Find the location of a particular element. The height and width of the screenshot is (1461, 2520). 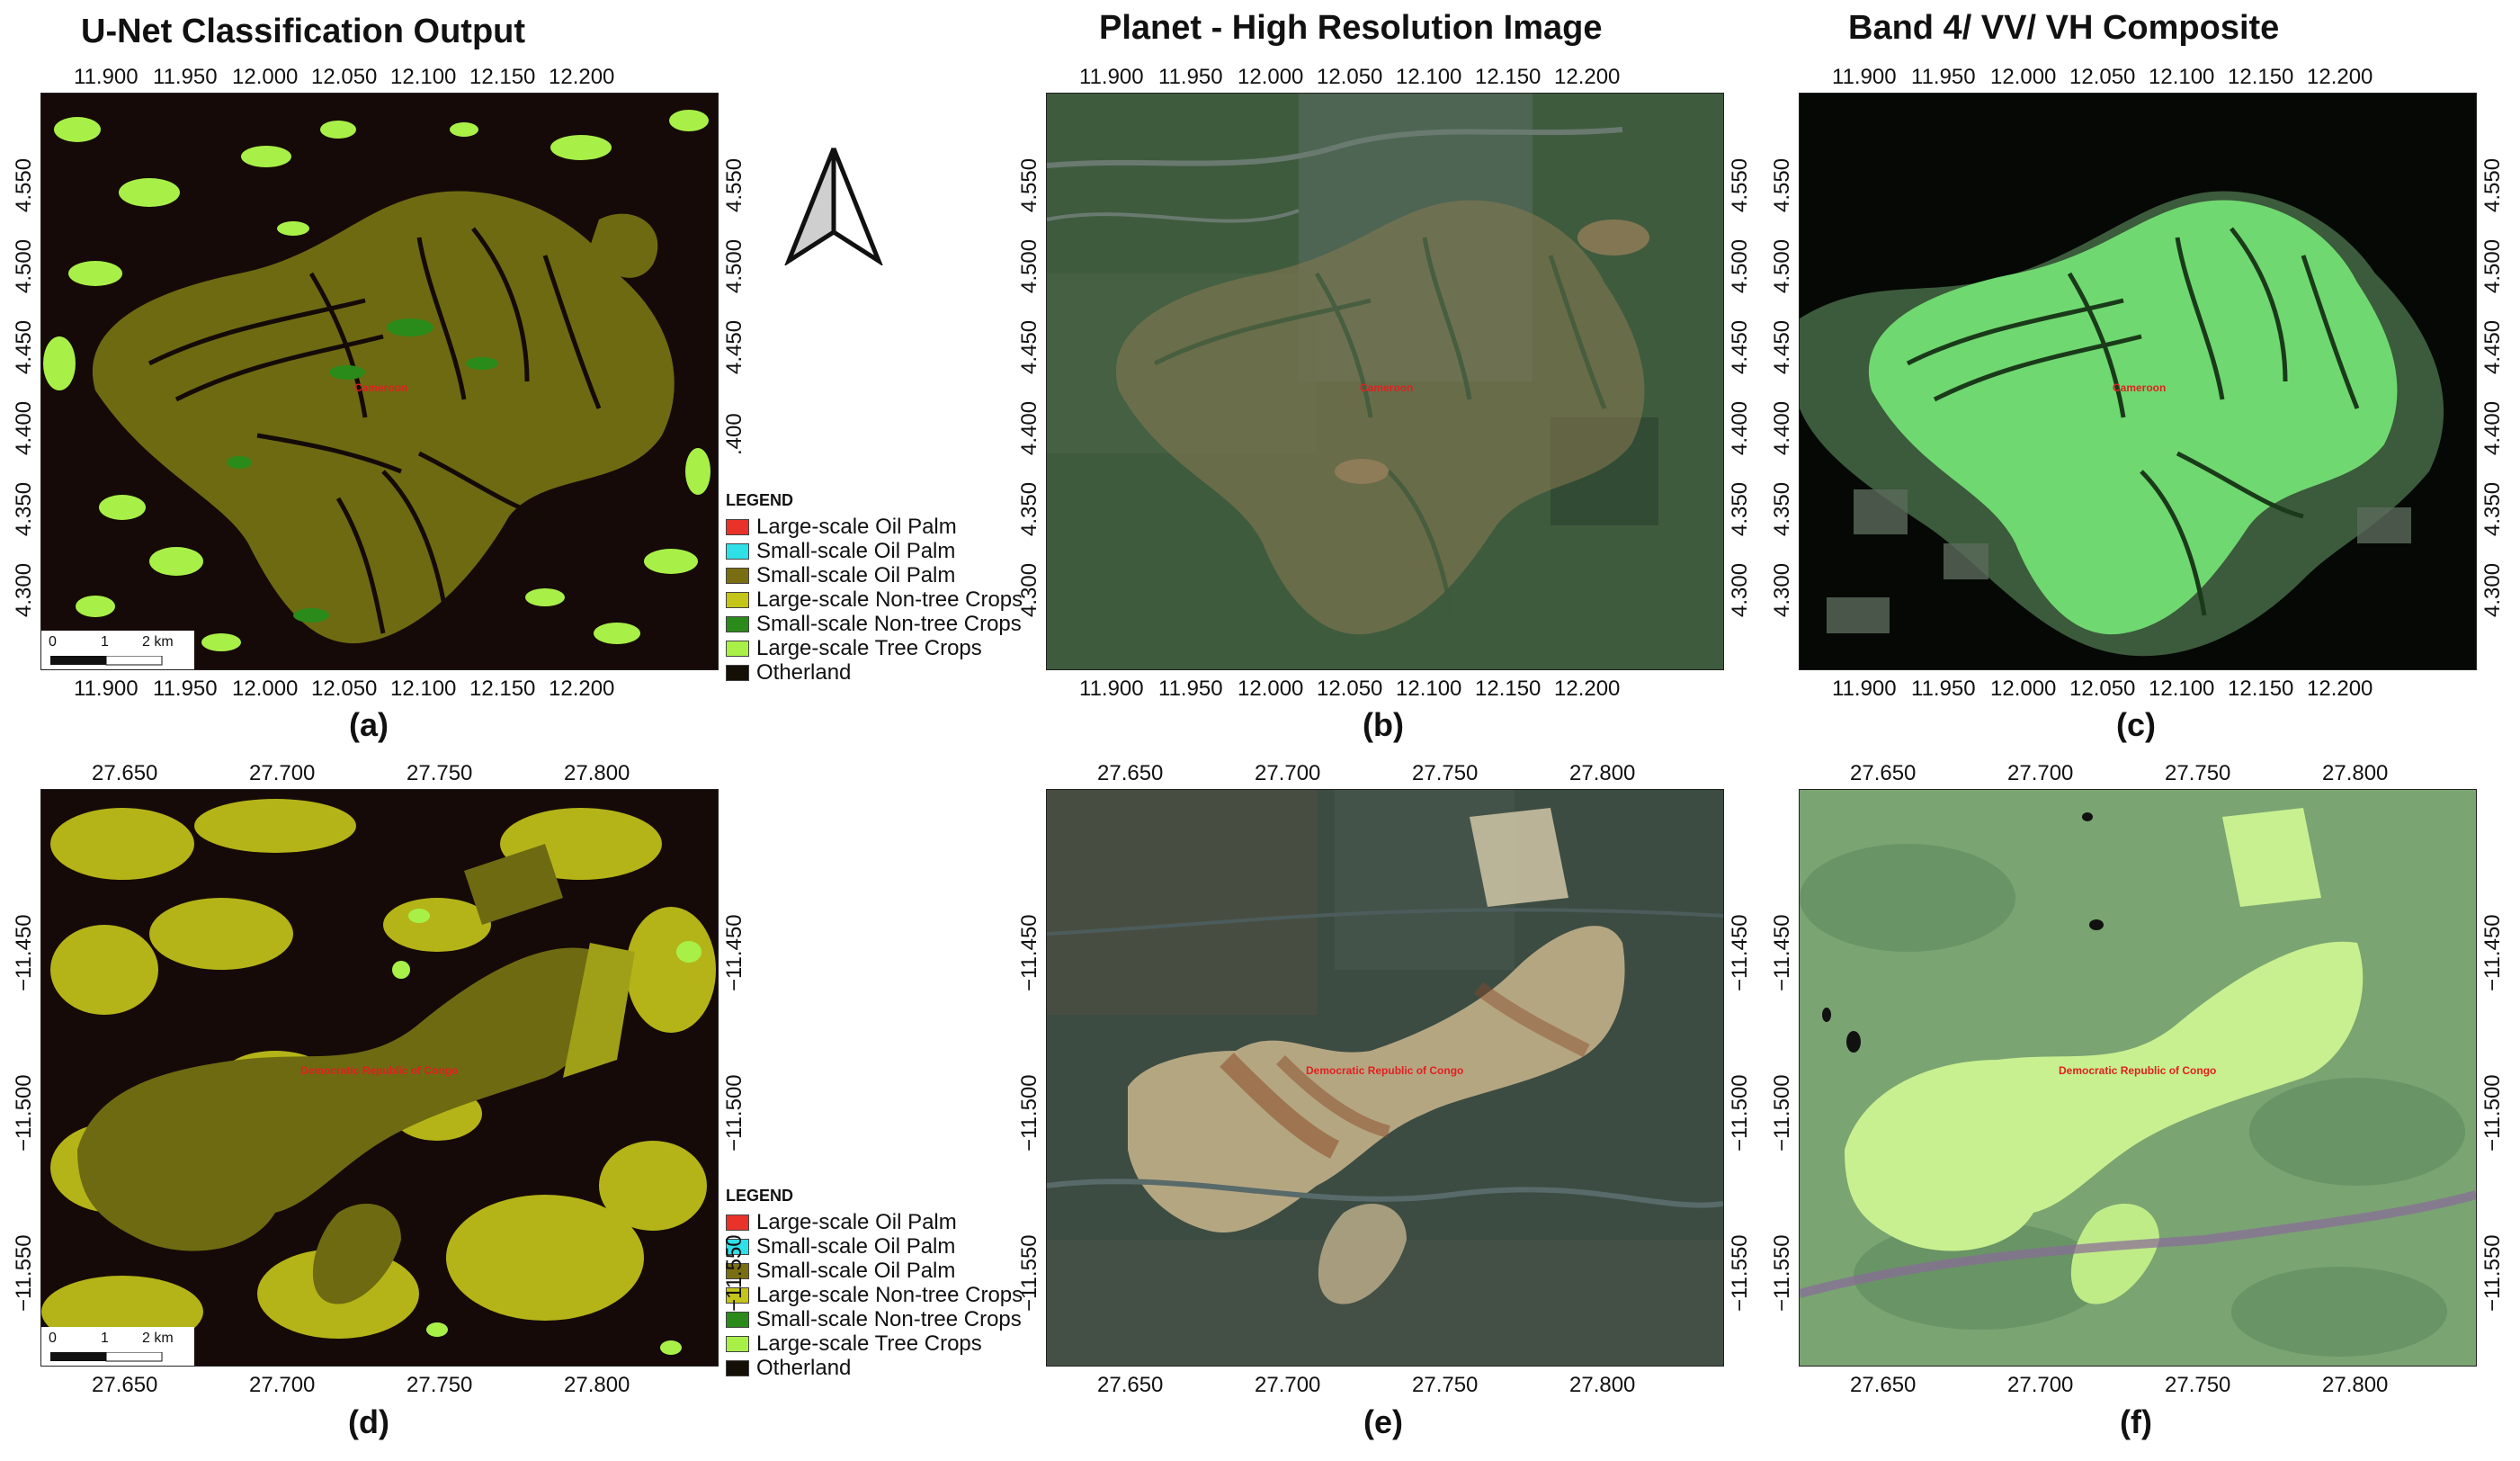

map-unet-cameroon: Cameroon 0 1 2 km is located at coordinates (379, 381).